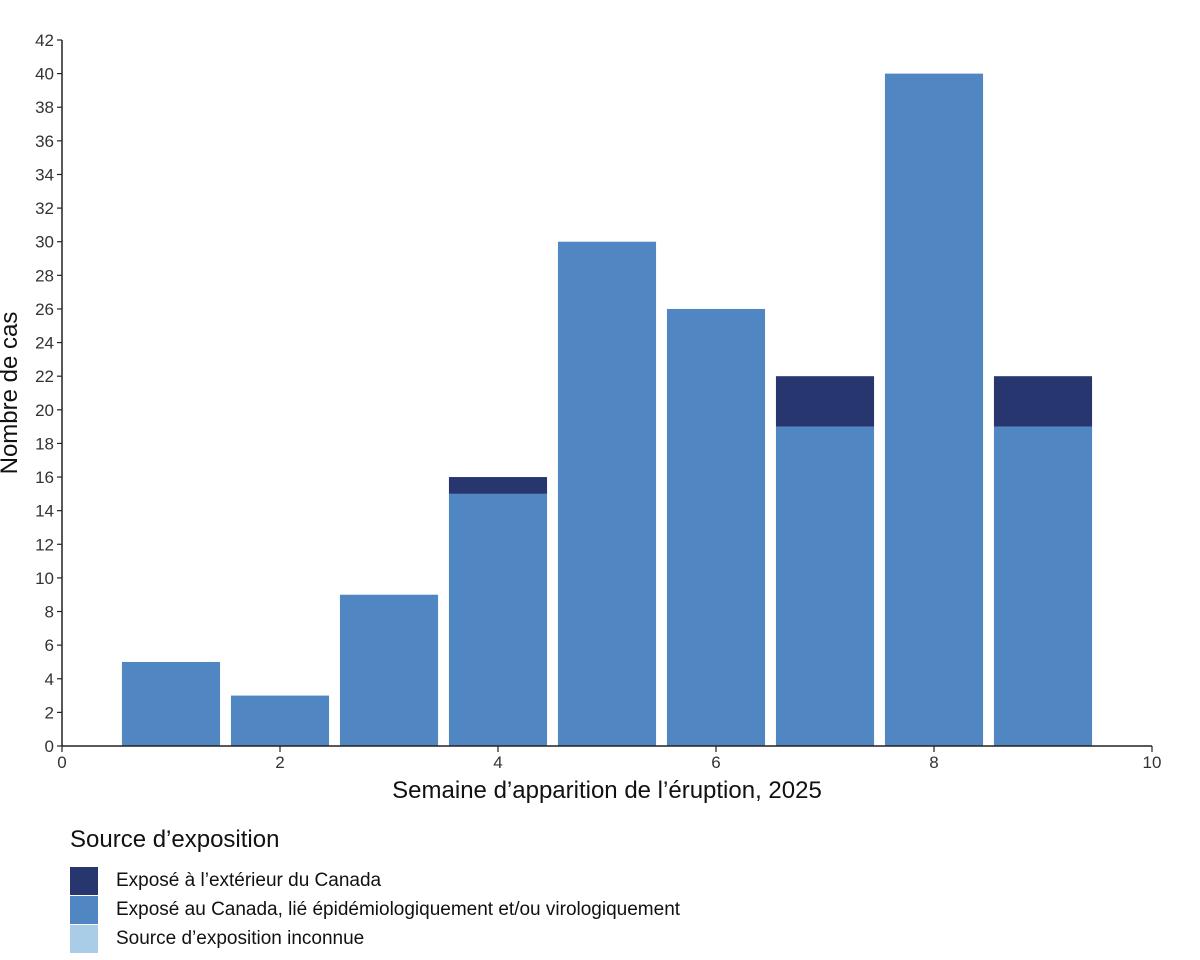 Image resolution: width=1200 pixels, height=960 pixels. I want to click on x-tick-label: 2, so click(279, 762).